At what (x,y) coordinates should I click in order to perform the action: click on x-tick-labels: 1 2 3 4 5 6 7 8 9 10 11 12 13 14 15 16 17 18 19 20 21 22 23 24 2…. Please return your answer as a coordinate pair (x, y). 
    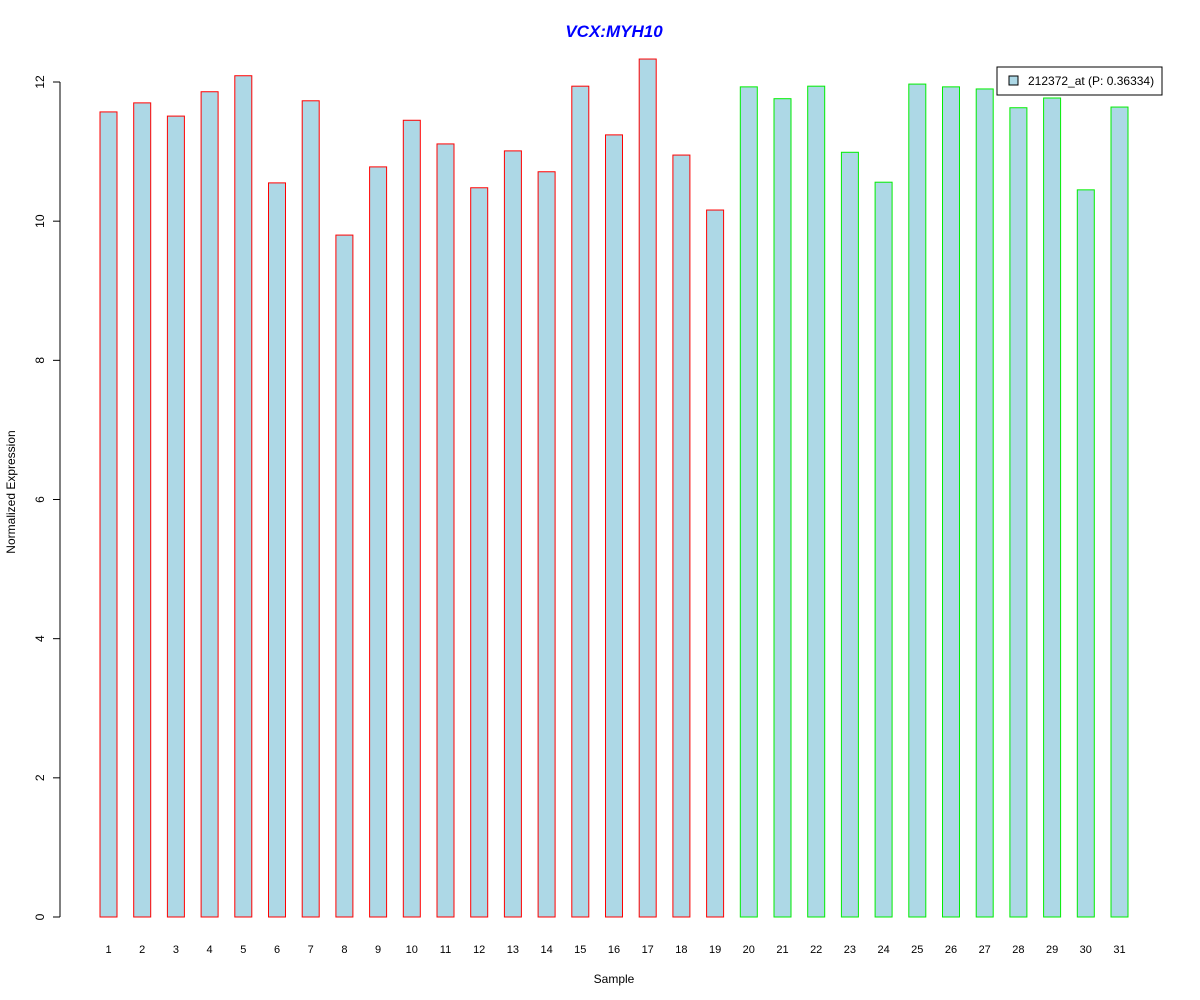
    Looking at the image, I should click on (615, 950).